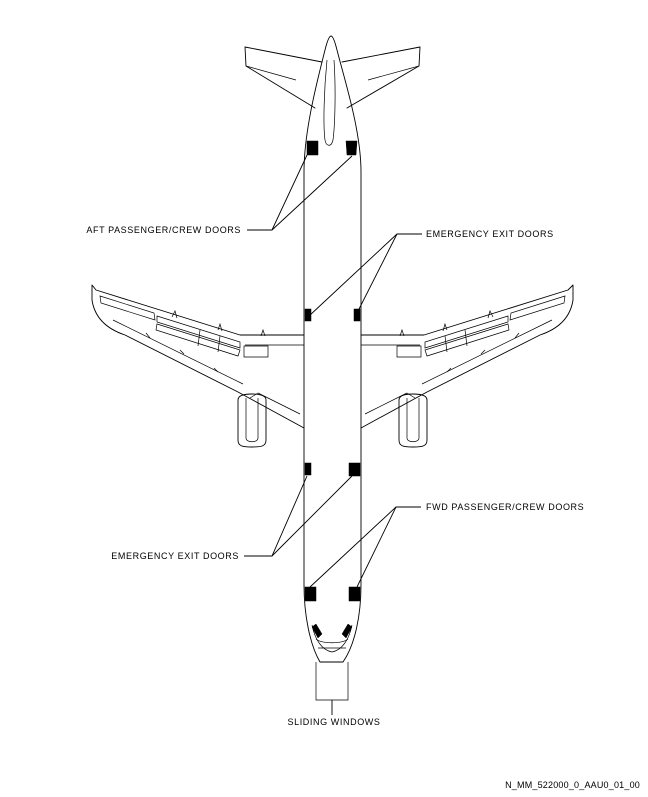  What do you see at coordinates (310, 594) in the screenshot?
I see `fwd-door-left` at bounding box center [310, 594].